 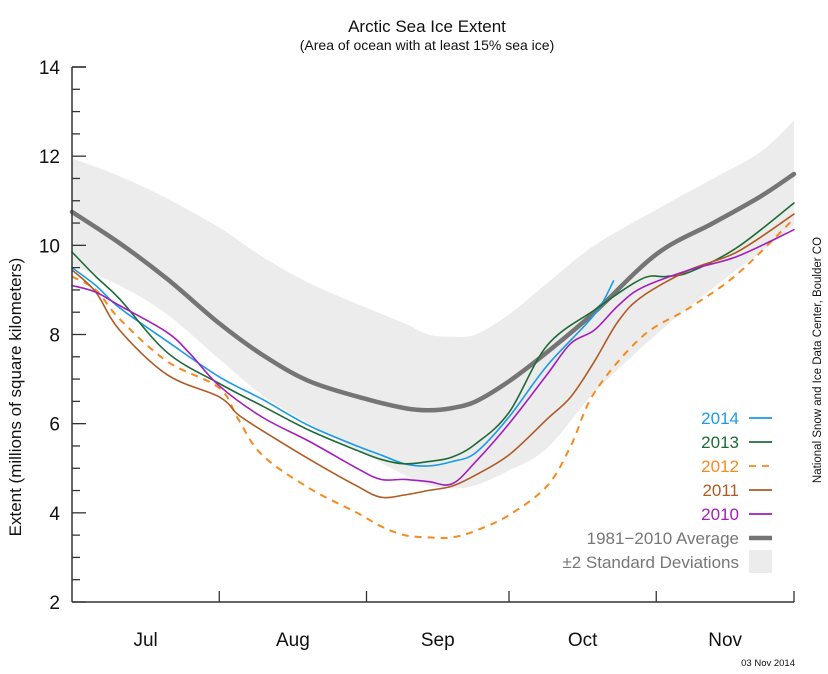 What do you see at coordinates (54, 336) in the screenshot?
I see `y-tick-label: 8` at bounding box center [54, 336].